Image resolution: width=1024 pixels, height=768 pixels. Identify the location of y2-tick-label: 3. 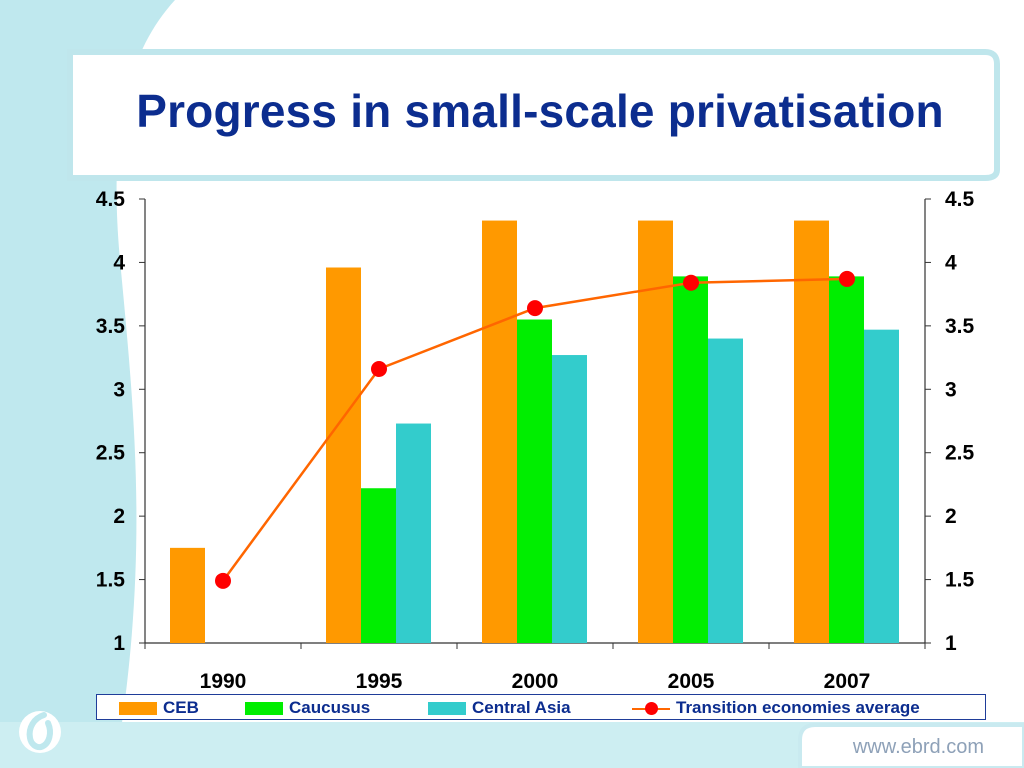
(951, 389).